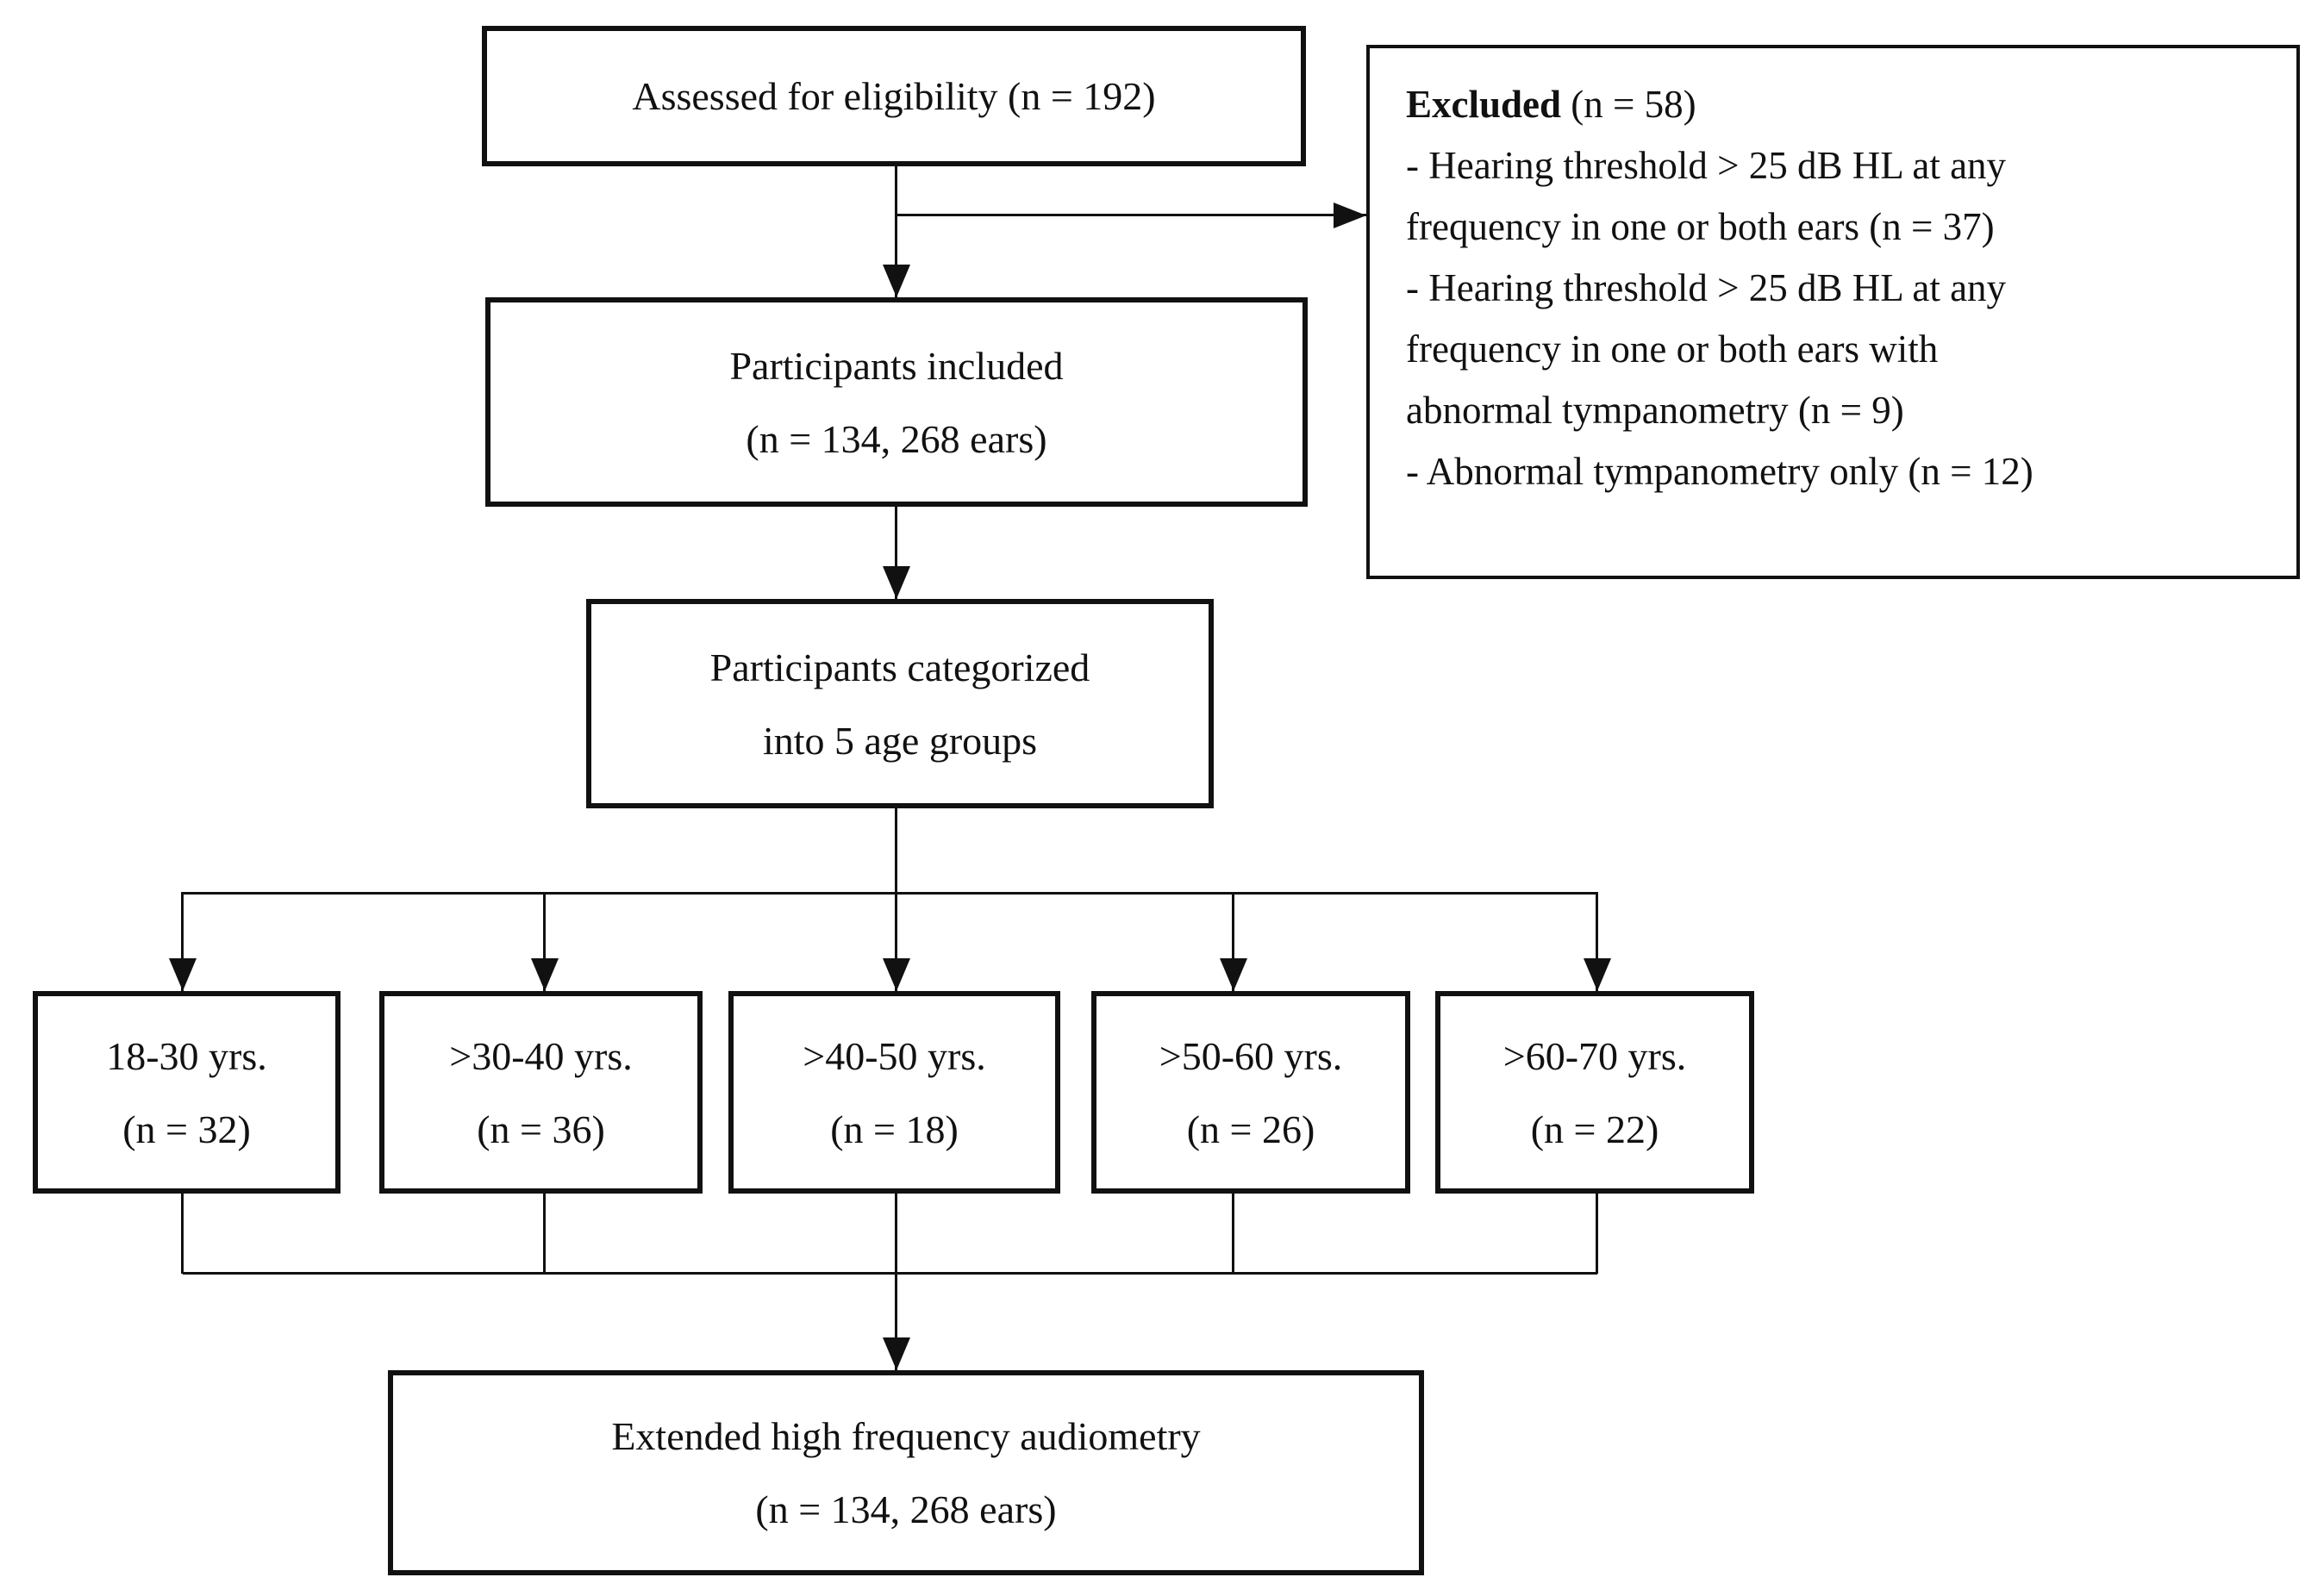  I want to click on excluded-reason-line: - Abnormal tympanometry only (n = 12), so click(1720, 471).